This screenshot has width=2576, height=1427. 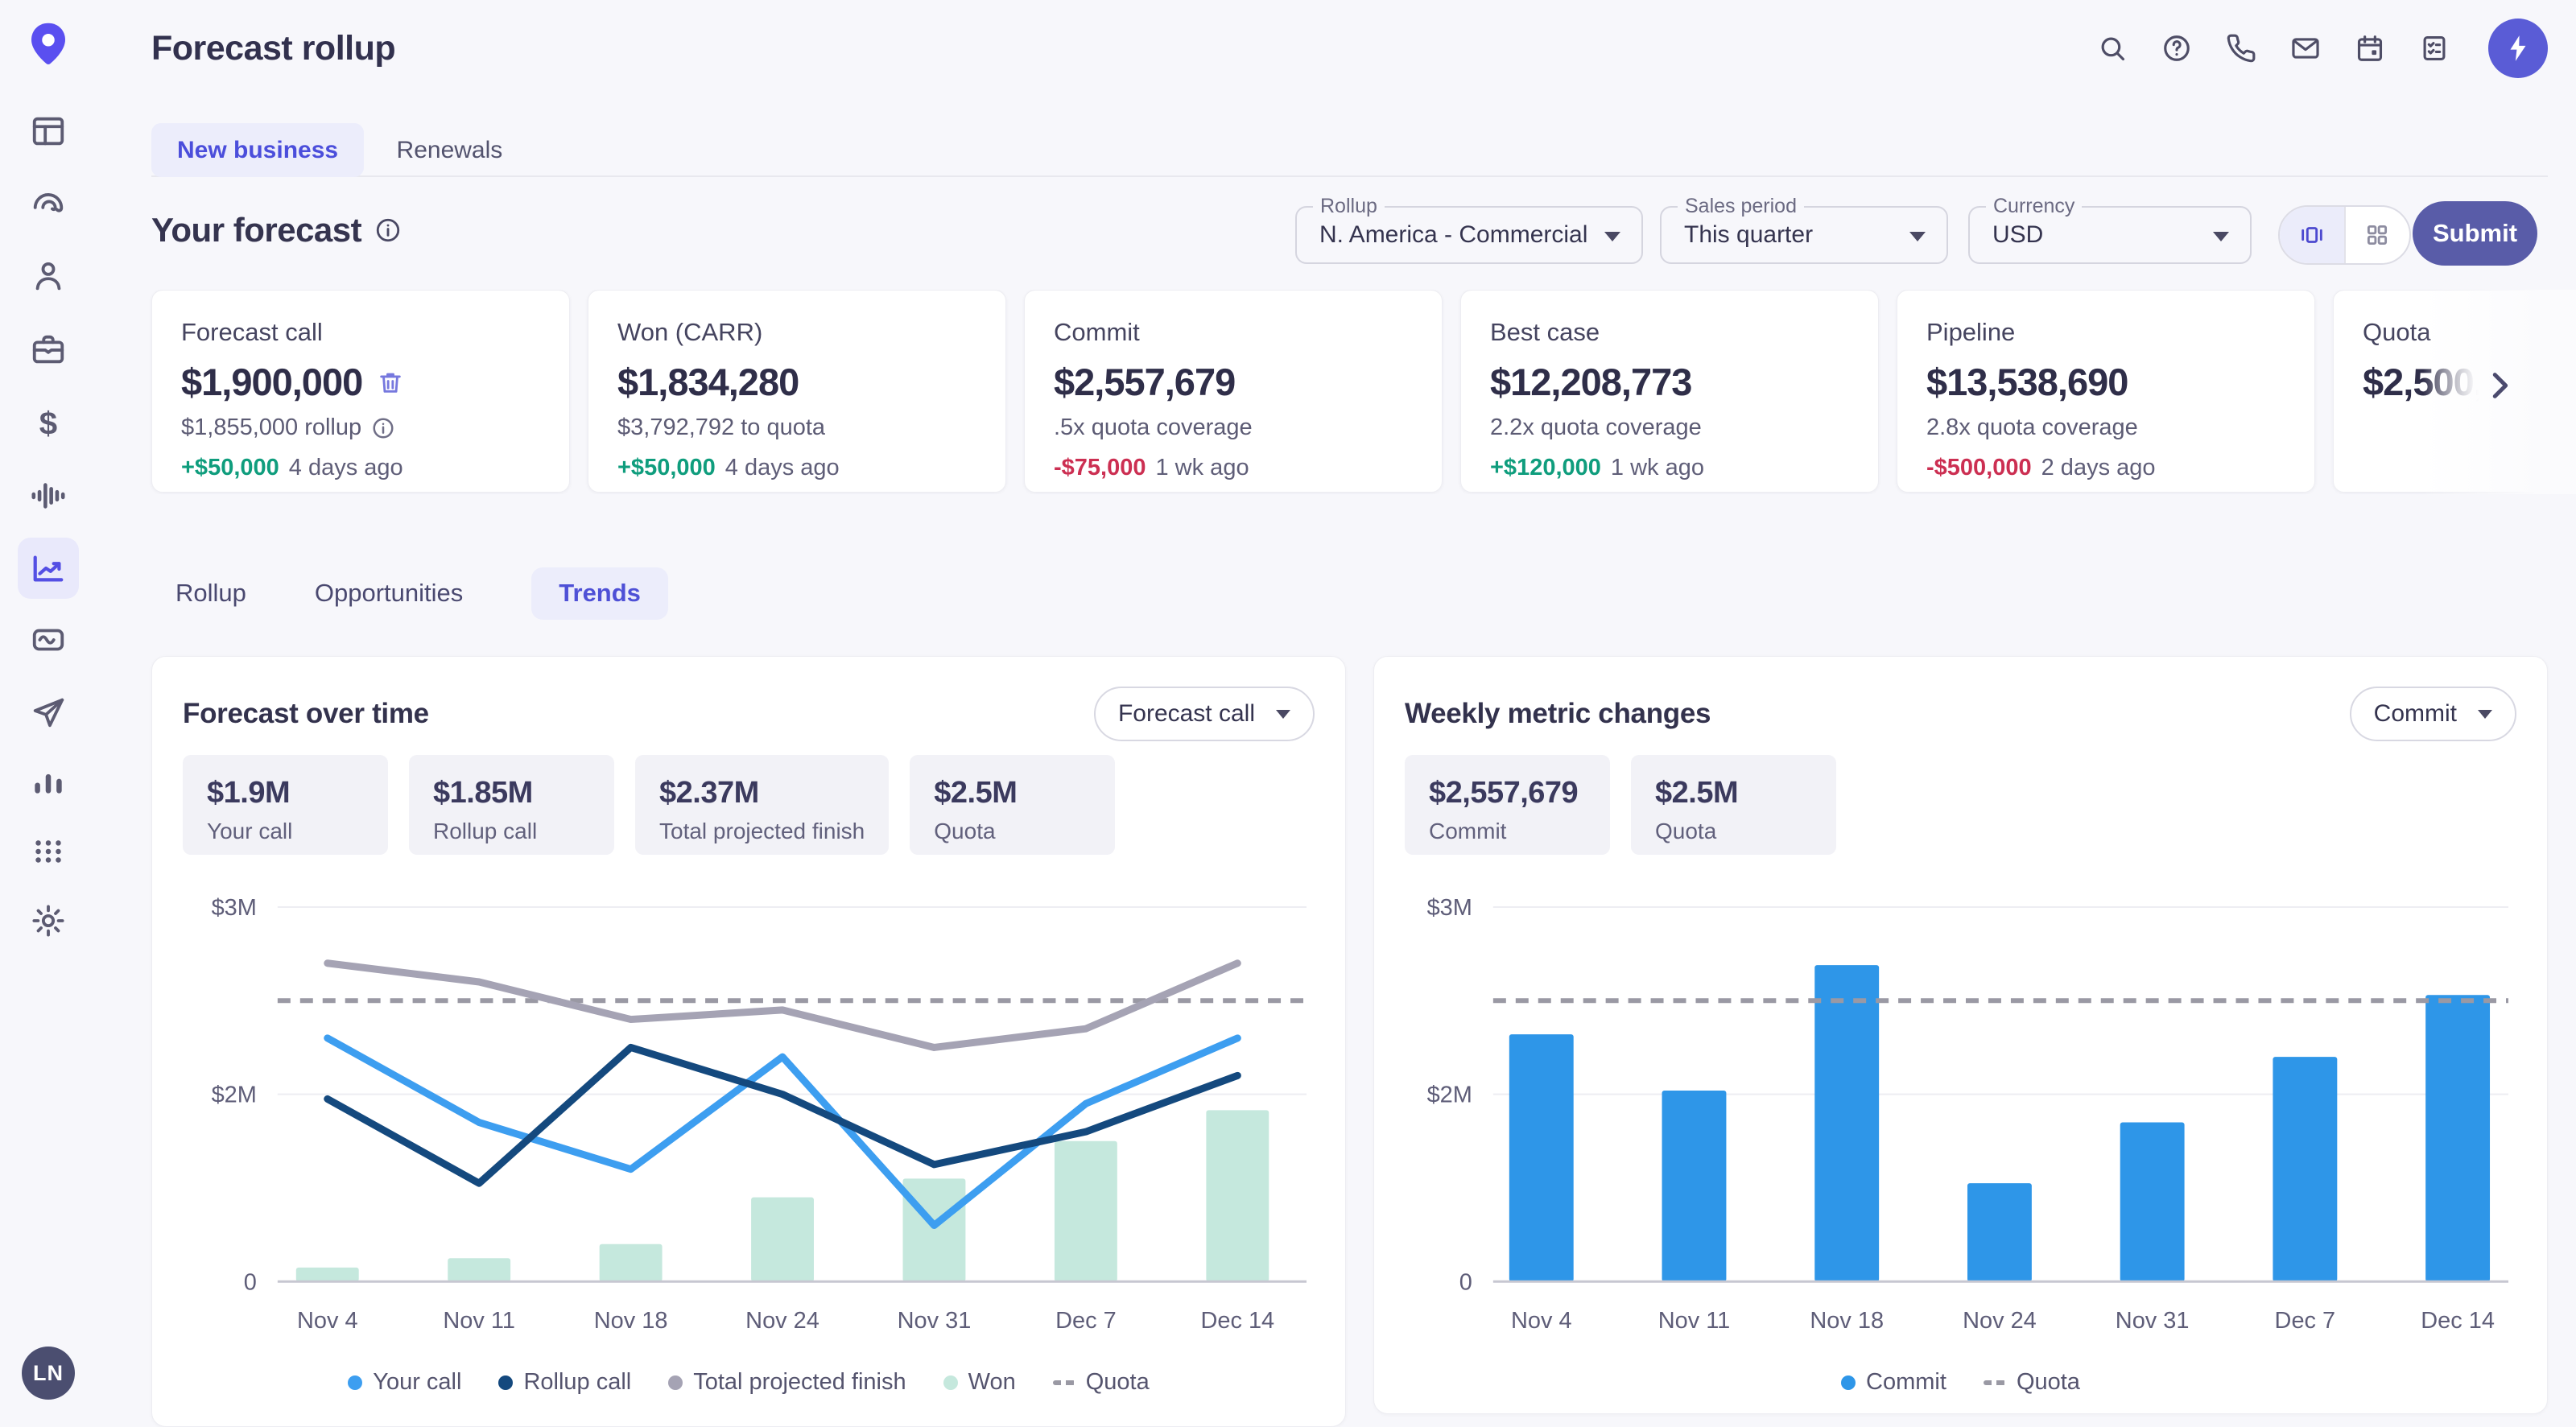 What do you see at coordinates (404, 1382) in the screenshot?
I see `legend-your-call: Your call` at bounding box center [404, 1382].